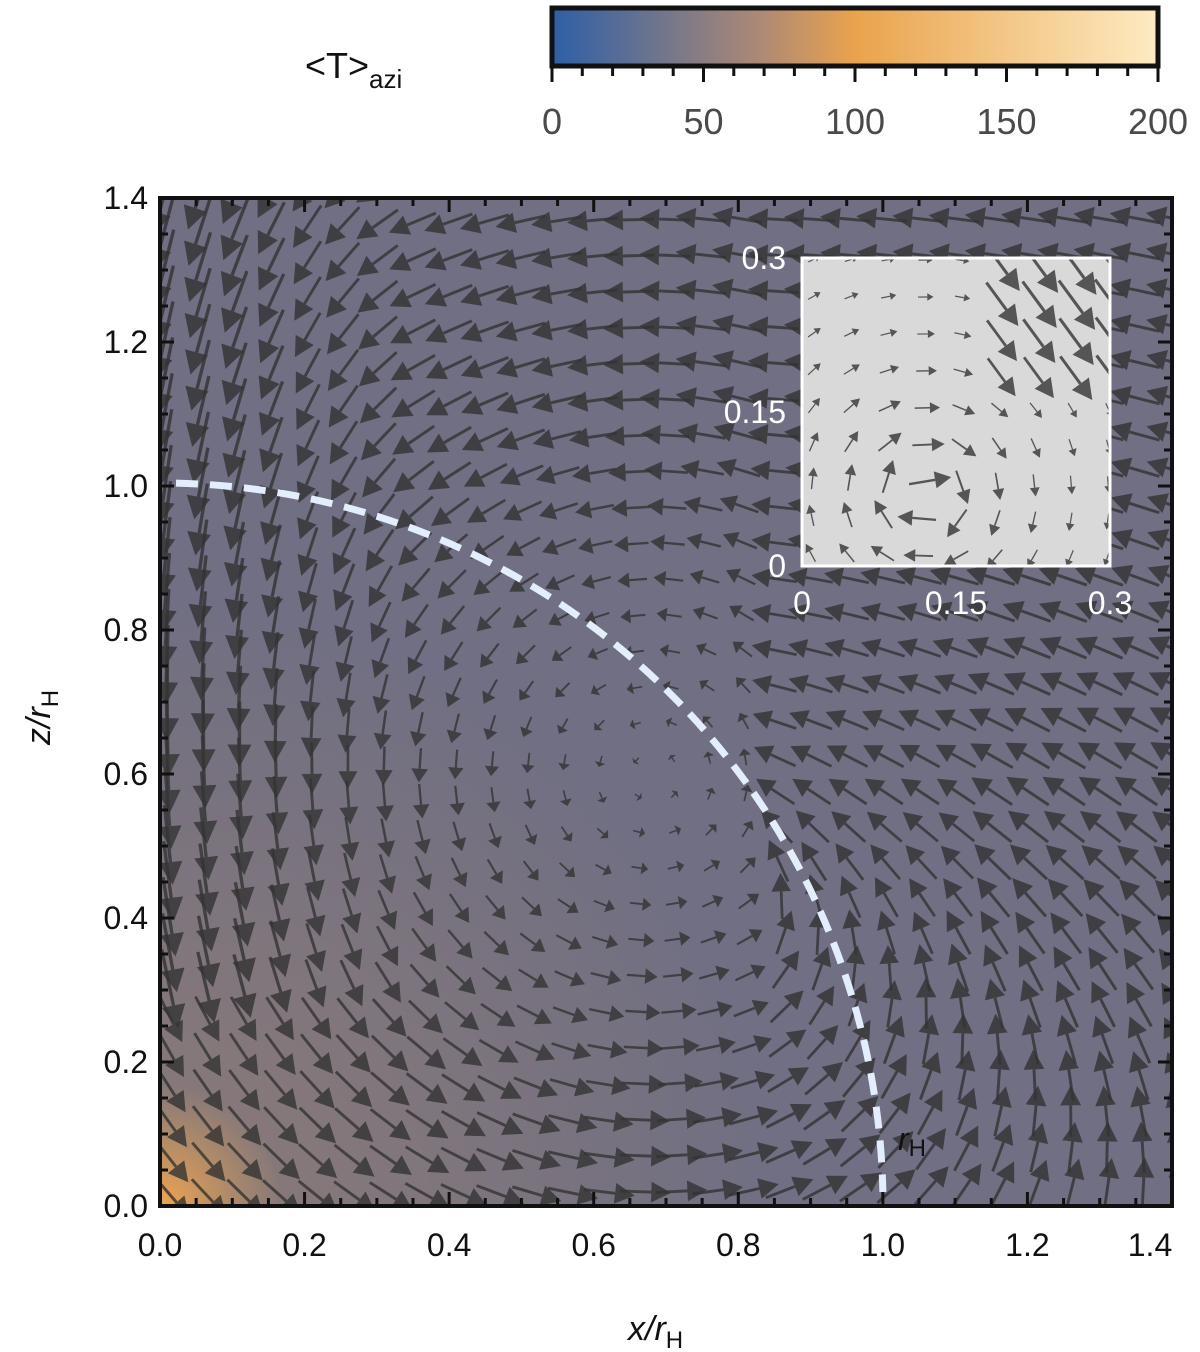 The width and height of the screenshot is (1200, 1352). What do you see at coordinates (855, 121) in the screenshot?
I see `colorbar-tick-label: 100` at bounding box center [855, 121].